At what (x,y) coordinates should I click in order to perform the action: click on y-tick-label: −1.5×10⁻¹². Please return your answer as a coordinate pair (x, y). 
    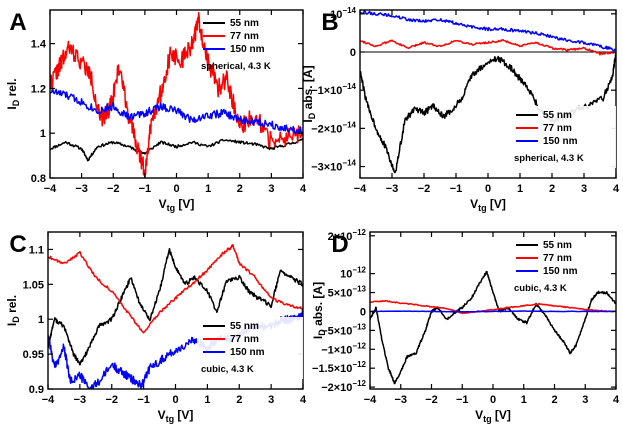
    Looking at the image, I should click on (339, 367).